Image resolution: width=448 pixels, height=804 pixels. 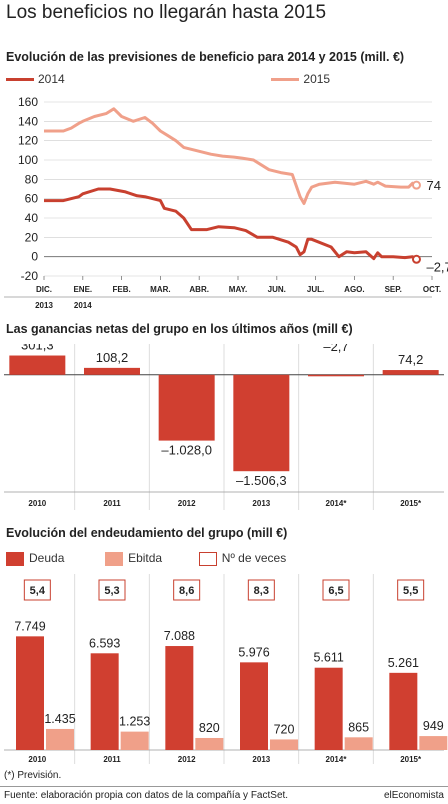 I want to click on chart3-legend: Deuda Ebitda Nº de veces, so click(x=146, y=558).